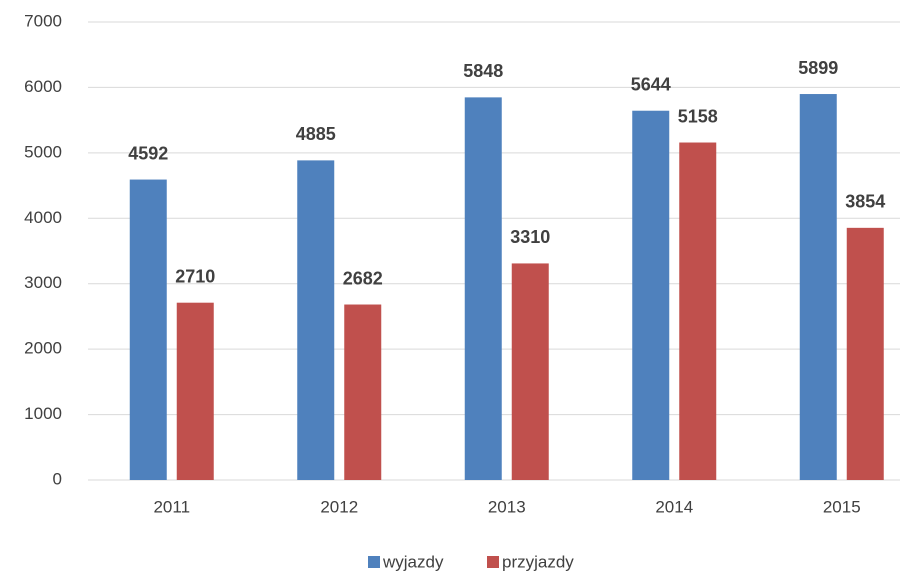 The height and width of the screenshot is (574, 906). Describe the element at coordinates (43, 348) in the screenshot. I see `y-tick-label: 2000` at that location.